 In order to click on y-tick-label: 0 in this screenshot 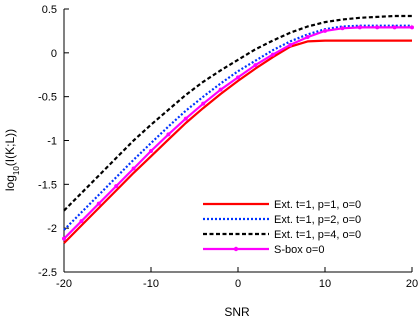, I will do `click(54, 54)`.